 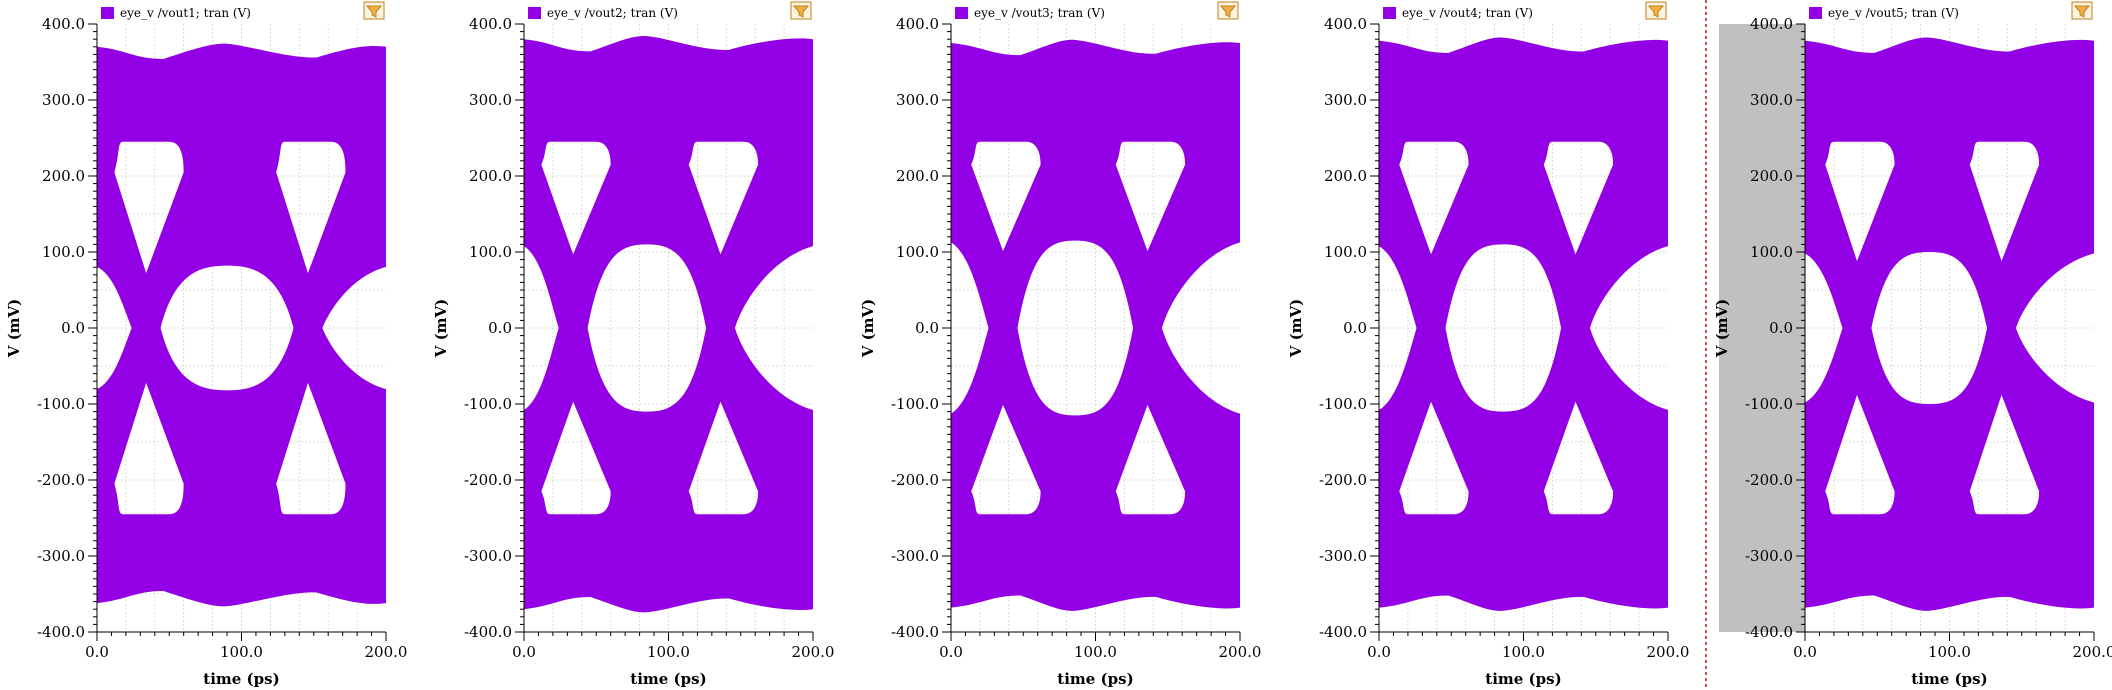 I want to click on legend-label-1: eye_v /vout1; tran (V), so click(x=185, y=13).